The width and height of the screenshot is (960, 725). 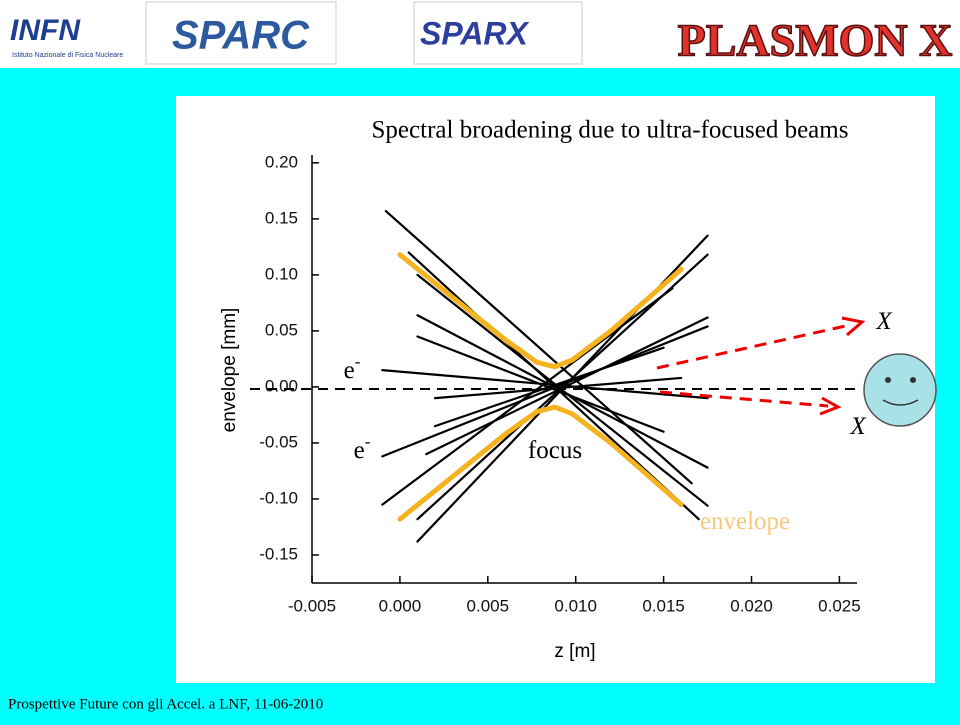 I want to click on x-axis-label: z [m], so click(x=574, y=651).